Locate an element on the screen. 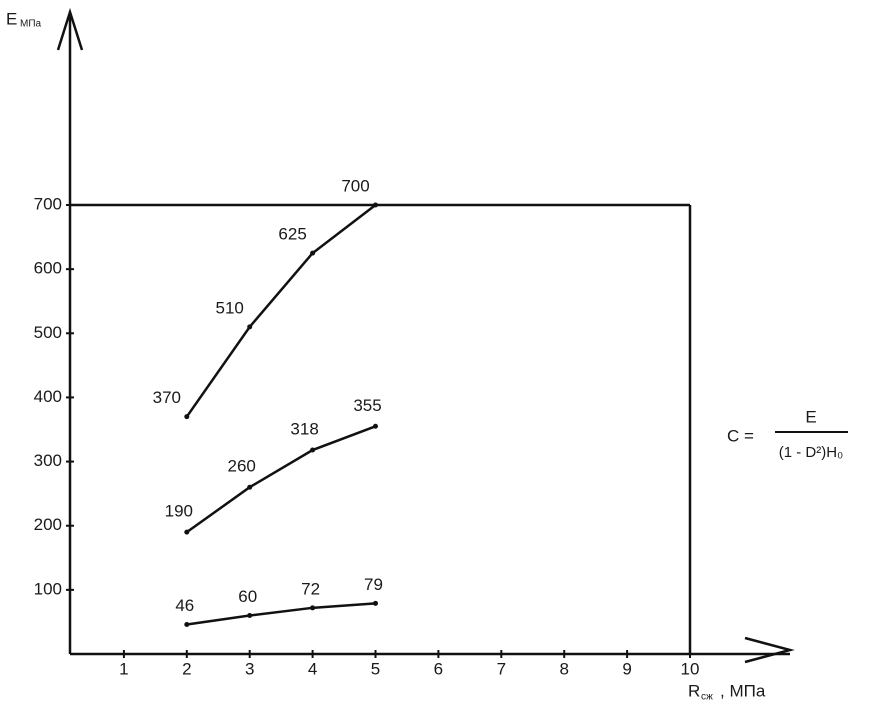 The height and width of the screenshot is (709, 870). x-tick-label: 1 is located at coordinates (123, 668).